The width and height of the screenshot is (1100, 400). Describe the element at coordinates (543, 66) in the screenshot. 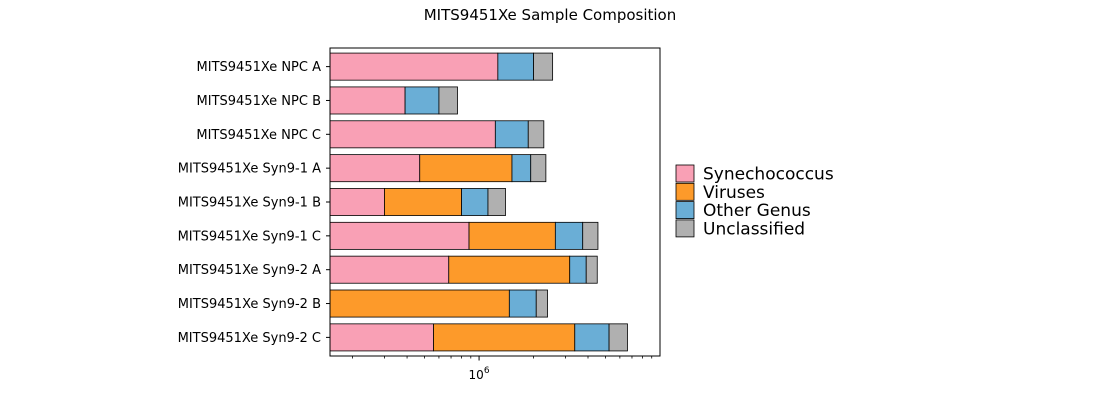

I see `bar-mits9451xe-npc-a-unclassified` at that location.